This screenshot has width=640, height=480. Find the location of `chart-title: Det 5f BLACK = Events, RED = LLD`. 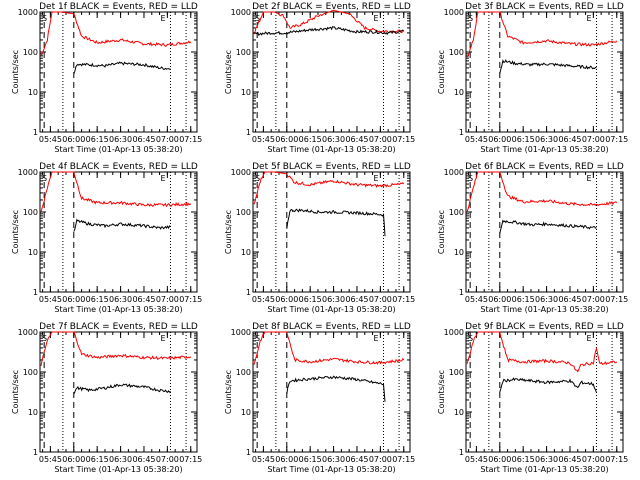

chart-title: Det 5f BLACK = Events, RED = LLD is located at coordinates (331, 167).